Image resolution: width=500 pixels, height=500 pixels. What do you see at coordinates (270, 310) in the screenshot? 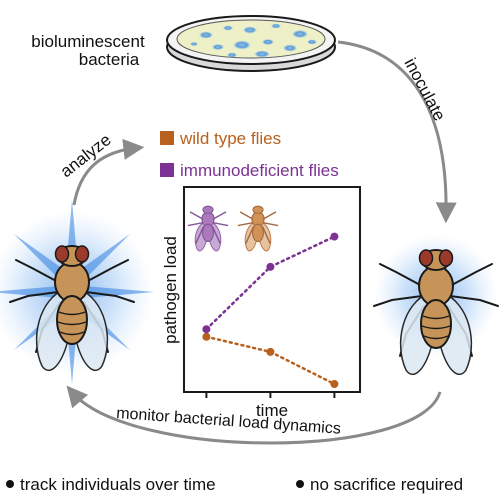
I see `series-layer` at bounding box center [270, 310].